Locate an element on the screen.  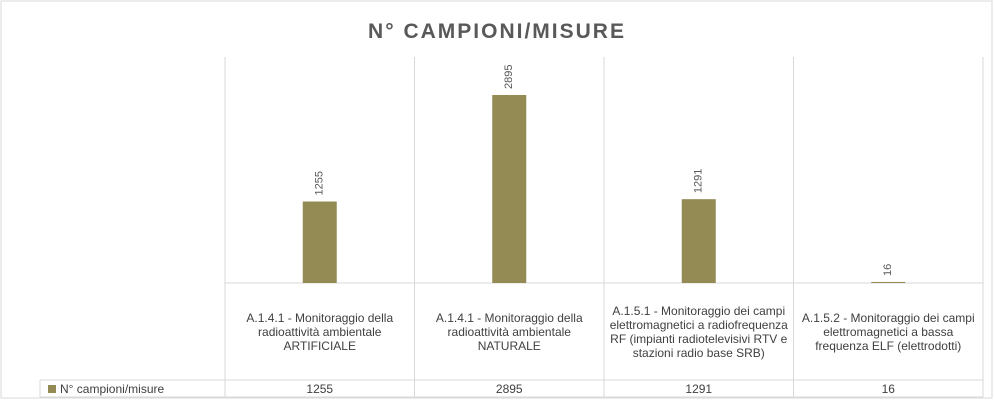
chart-title: N° CAMPIONI/MISURE is located at coordinates (497, 31).